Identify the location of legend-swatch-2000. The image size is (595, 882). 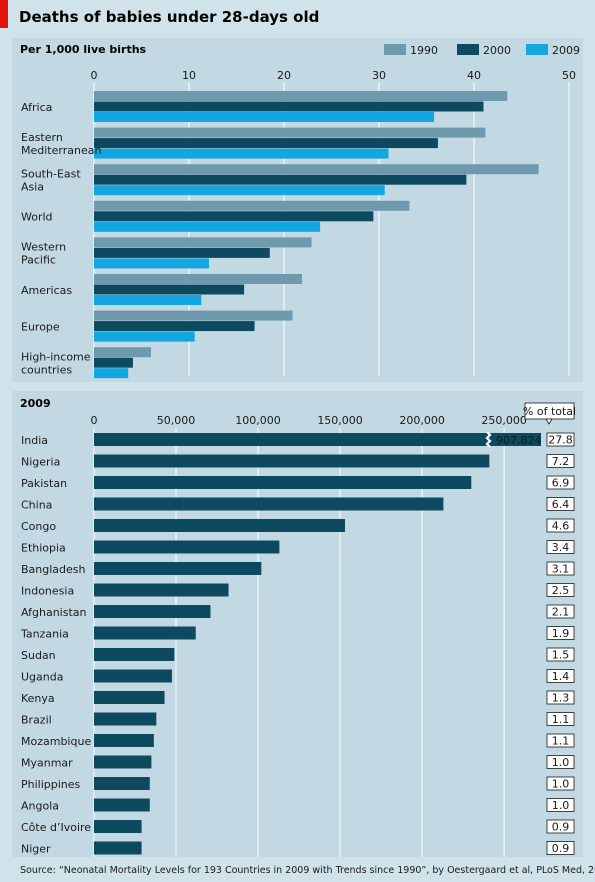
(468, 49).